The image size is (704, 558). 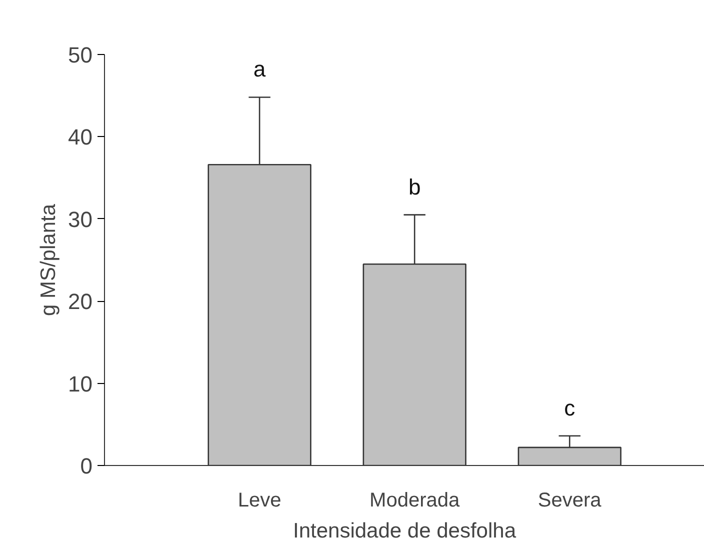 I want to click on x-axis-title: Intensidade de desfolha, so click(x=404, y=531).